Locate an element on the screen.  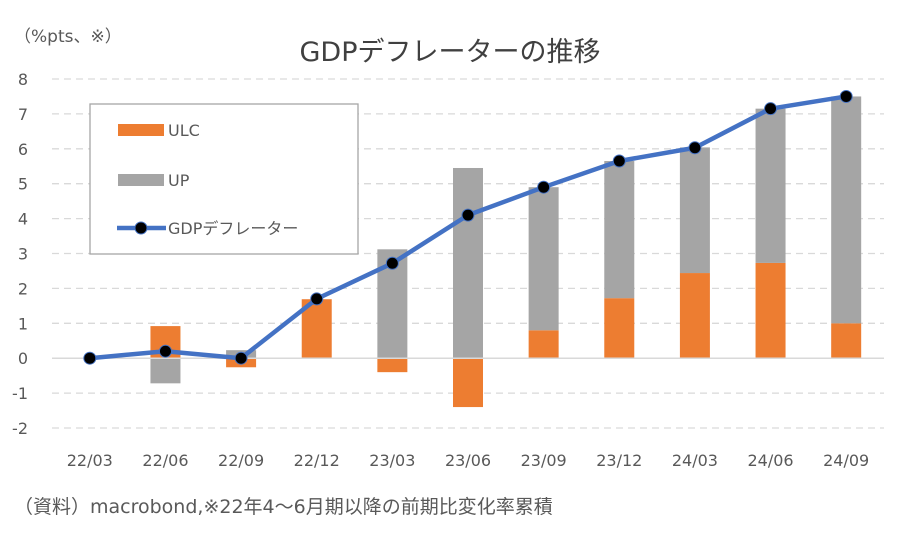
y-axis-unit-label: （%pts、※） is located at coordinates (68, 37).